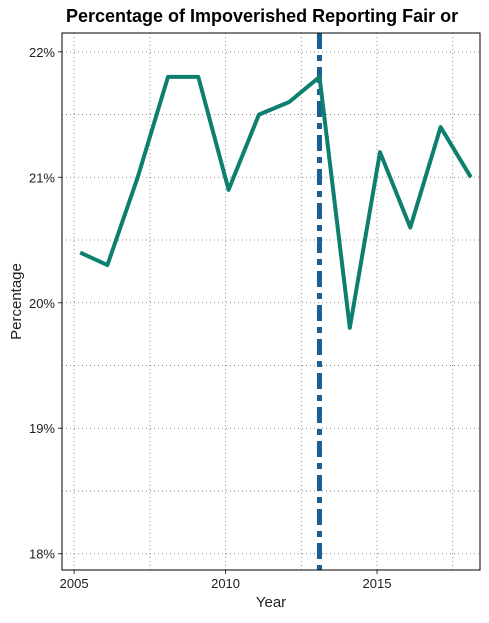 The image size is (489, 623). Describe the element at coordinates (16, 301) in the screenshot. I see `y-axis-title: Percentage` at that location.